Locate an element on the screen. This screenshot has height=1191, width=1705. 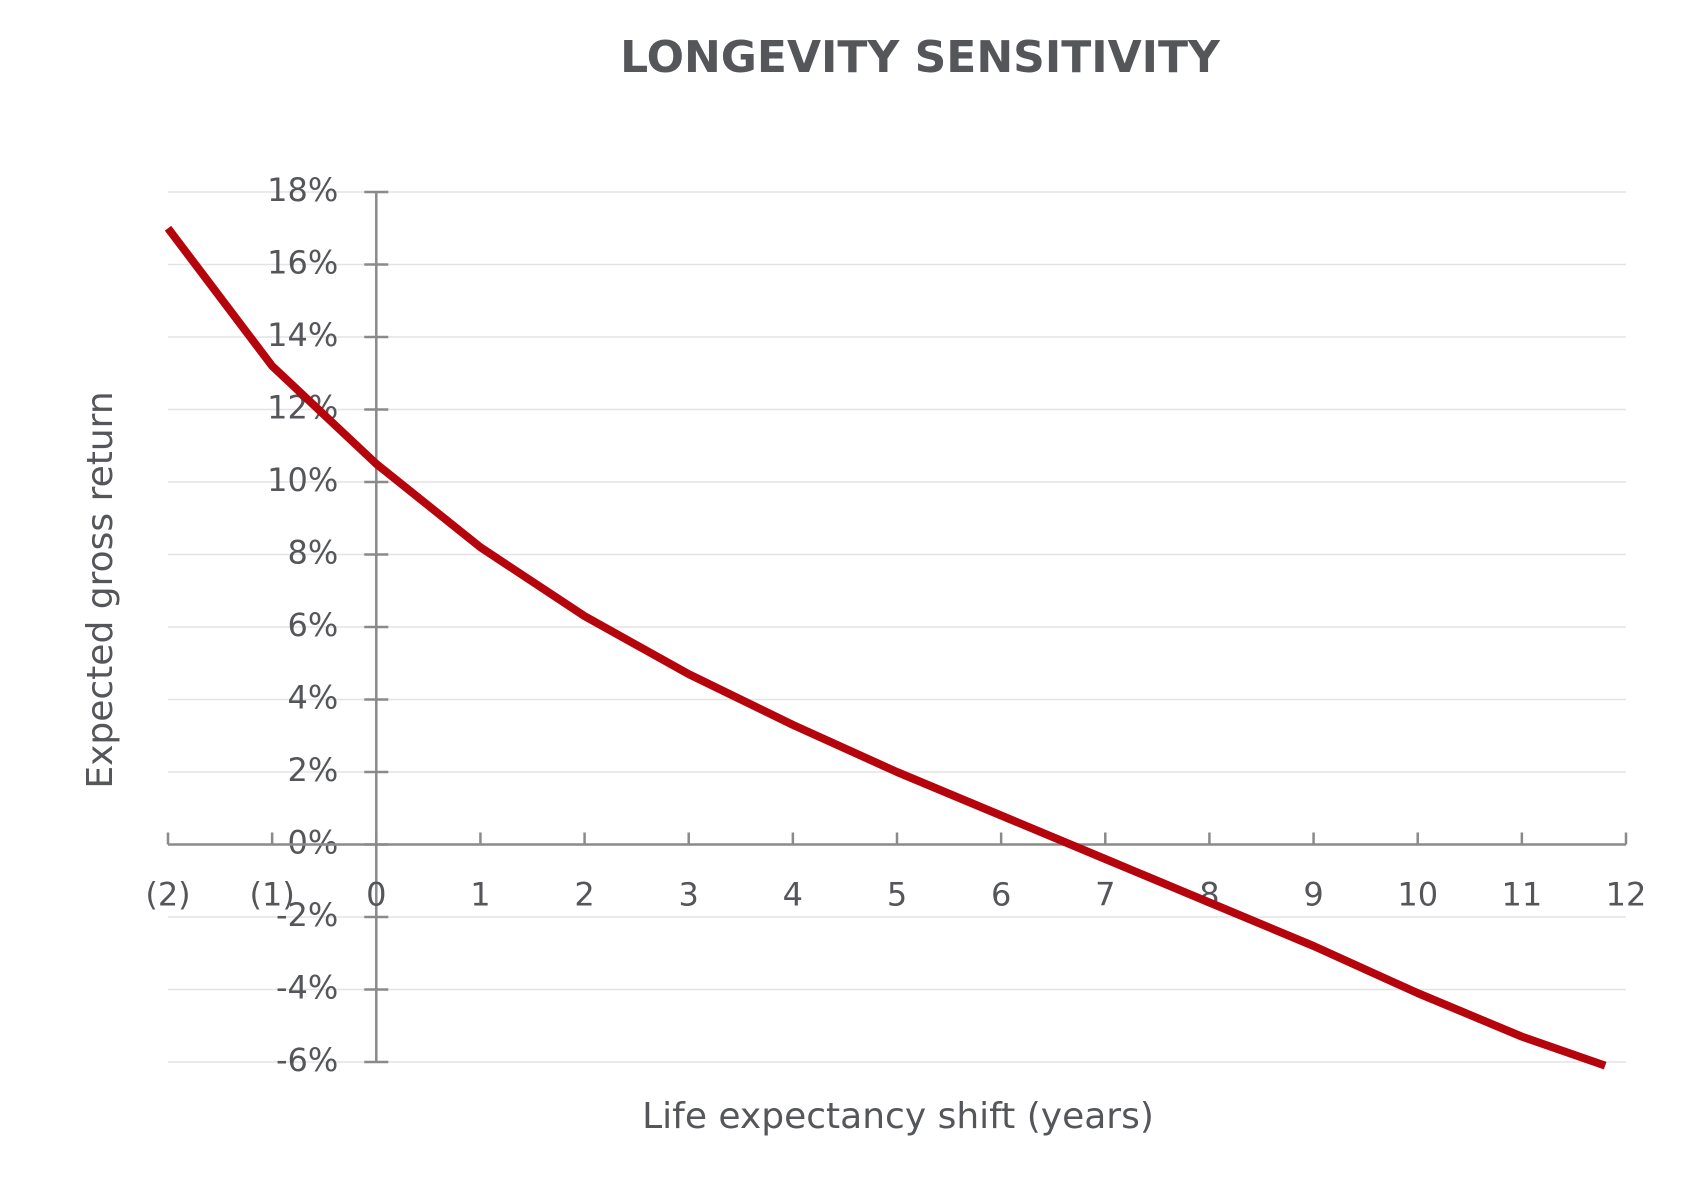
y-tick-label: 0% is located at coordinates (313, 843).